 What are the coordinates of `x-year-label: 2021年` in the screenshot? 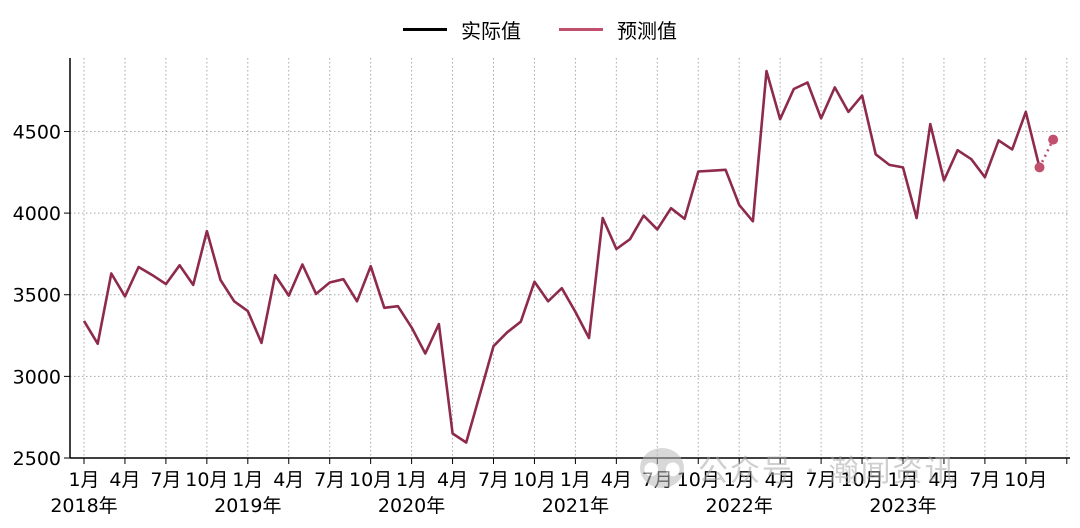 It's located at (575, 506).